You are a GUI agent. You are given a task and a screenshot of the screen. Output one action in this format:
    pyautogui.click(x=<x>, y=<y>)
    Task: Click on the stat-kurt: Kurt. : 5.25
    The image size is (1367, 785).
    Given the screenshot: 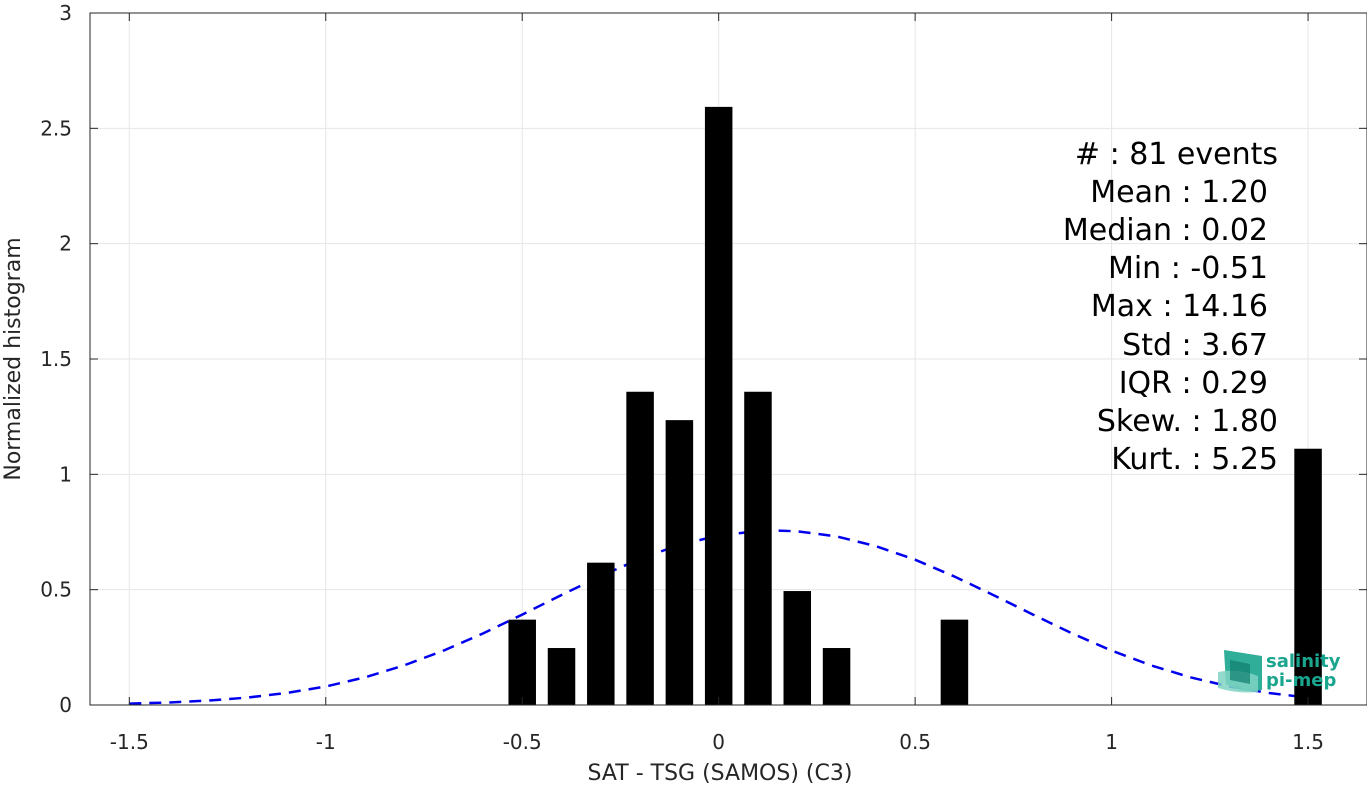 What is the action you would take?
    pyautogui.click(x=1194, y=459)
    